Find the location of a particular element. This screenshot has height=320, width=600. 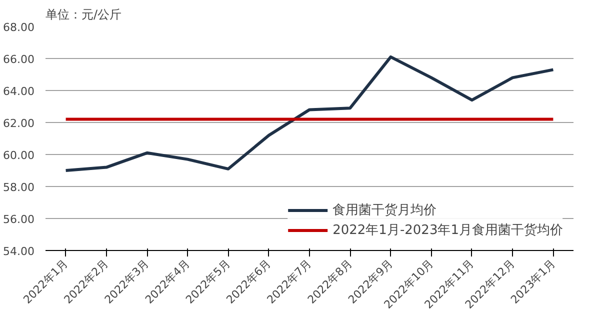

y-tick-label: 64.00 is located at coordinates (19, 91).